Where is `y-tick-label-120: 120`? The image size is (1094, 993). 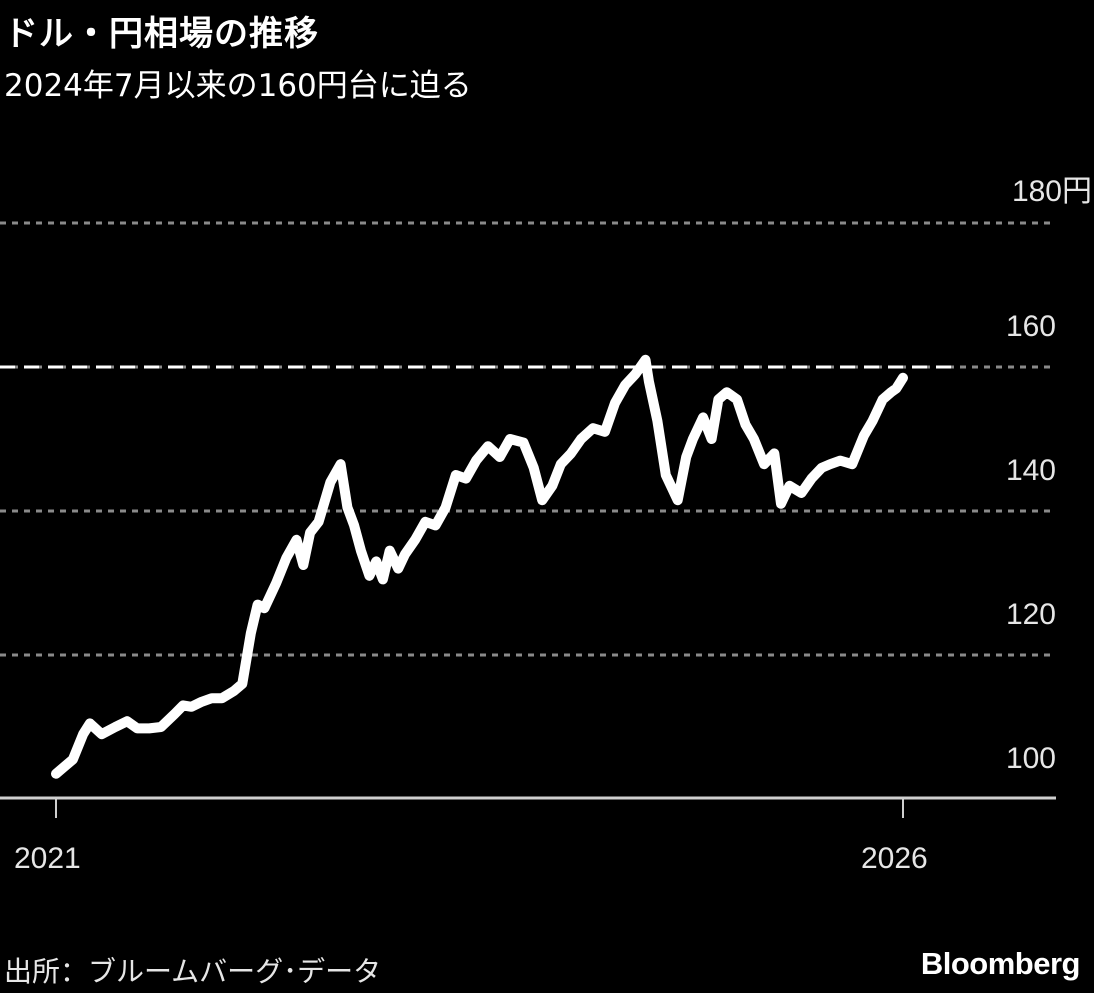
y-tick-label-120: 120 is located at coordinates (1030, 614).